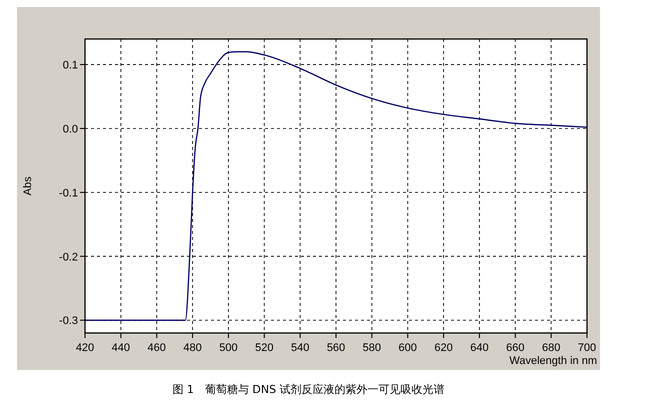 The height and width of the screenshot is (411, 655). I want to click on text: 图 1 葡萄糖与 DNS 试剂反应液的紫外一可见吸收光谱, so click(308, 389).